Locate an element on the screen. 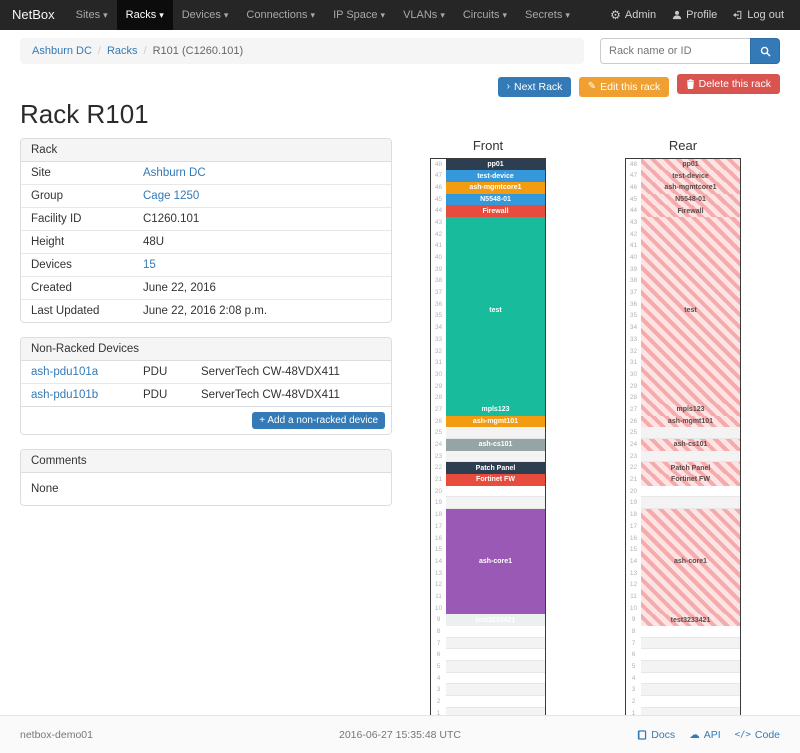 This screenshot has height=753, width=800. device-link: ash-pdu101a is located at coordinates (65, 371).